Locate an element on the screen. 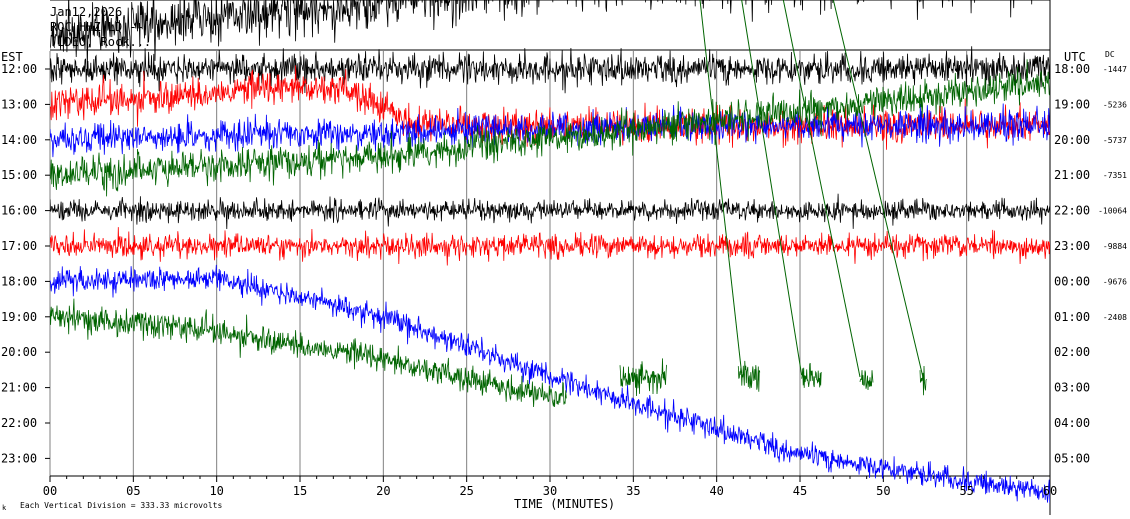  x-tick-labels: 00 05 10 15 20 25 30 35 40 45 50 55 60 is located at coordinates (550, 491).